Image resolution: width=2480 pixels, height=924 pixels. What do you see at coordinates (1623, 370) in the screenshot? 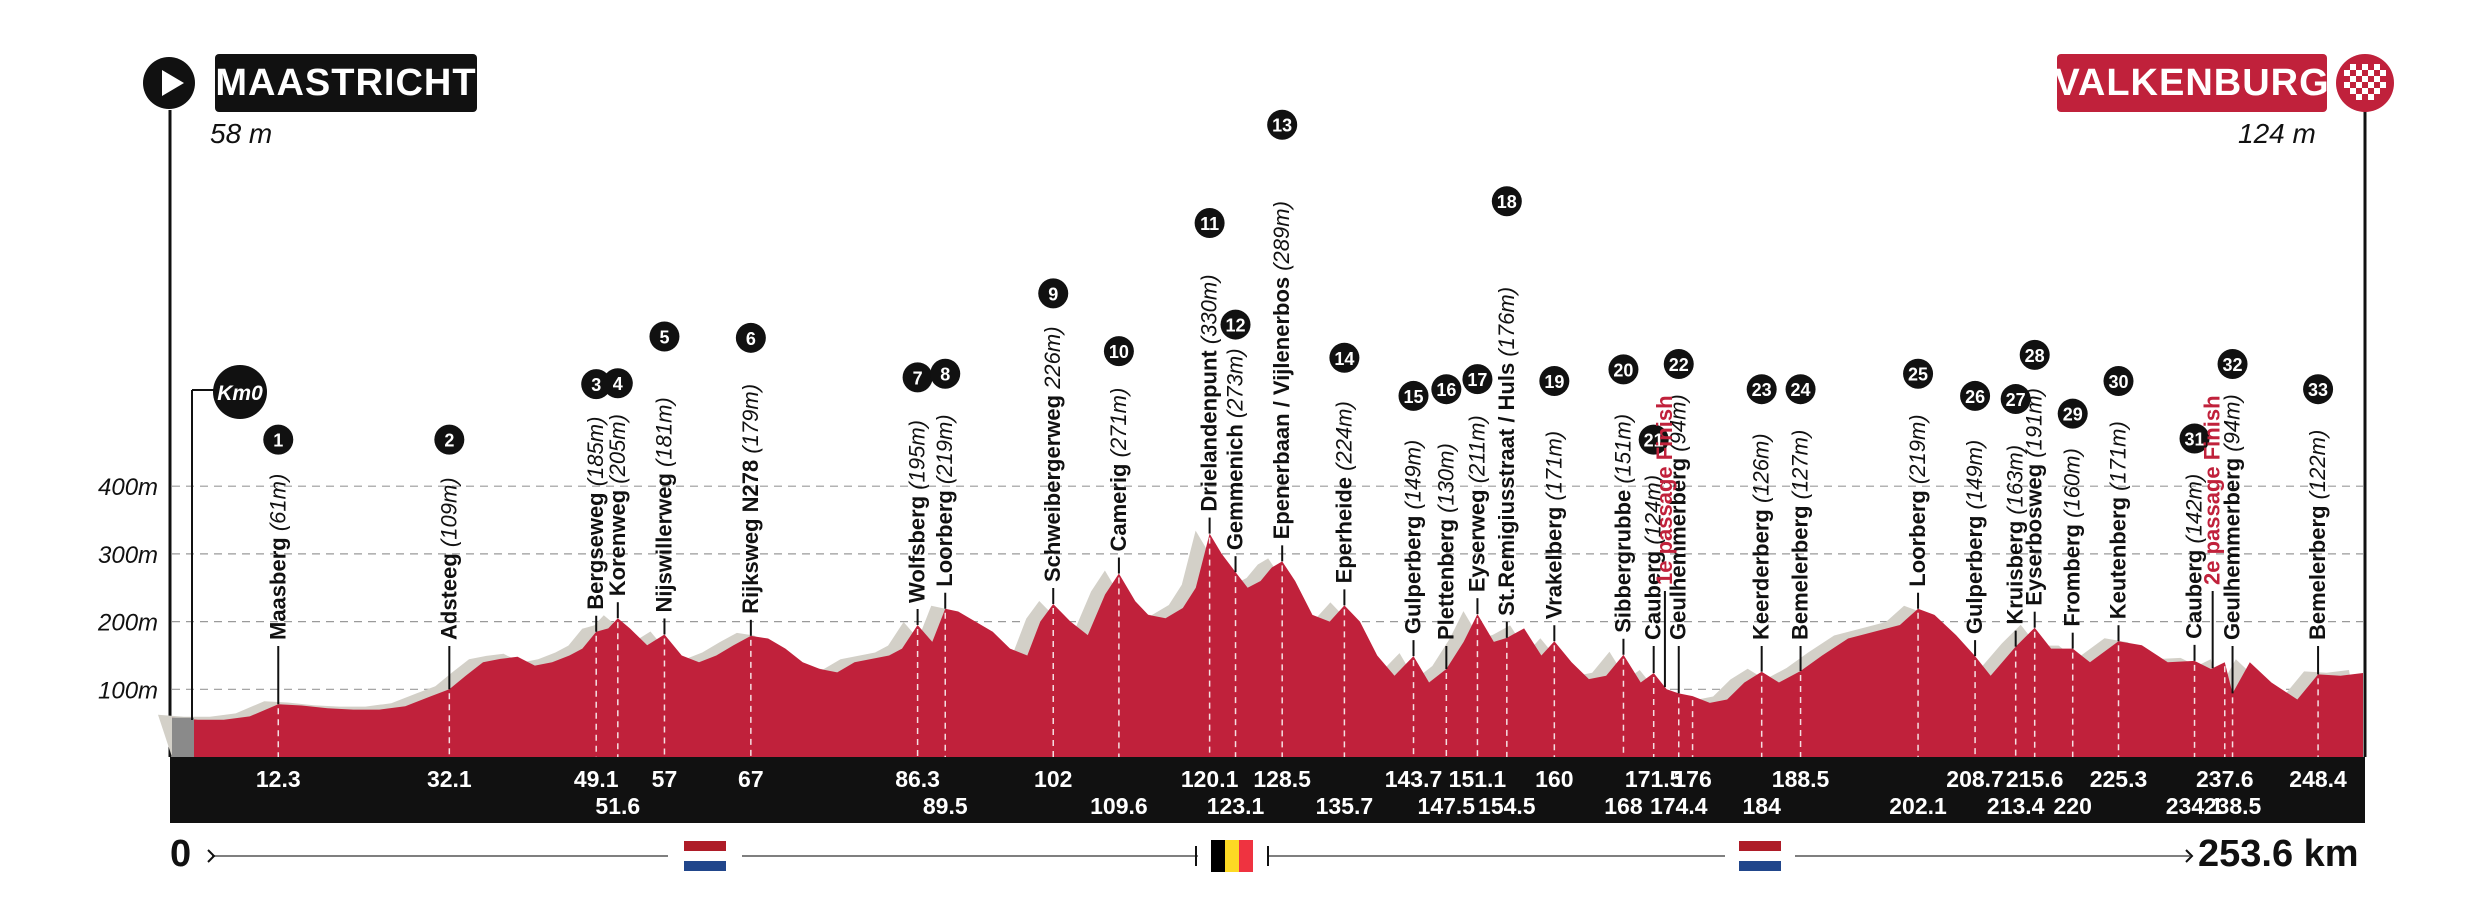
I see `climb-number: 20` at bounding box center [1623, 370].